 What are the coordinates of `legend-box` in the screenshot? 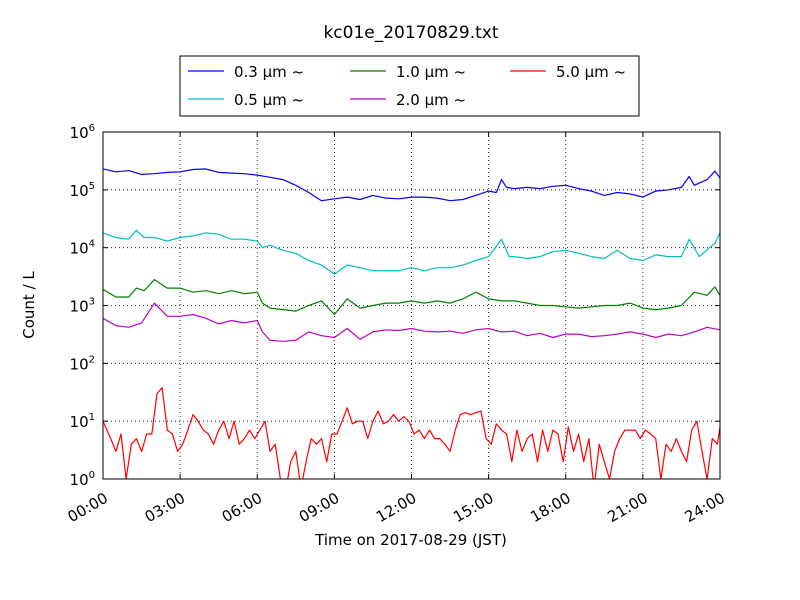 It's located at (409, 86).